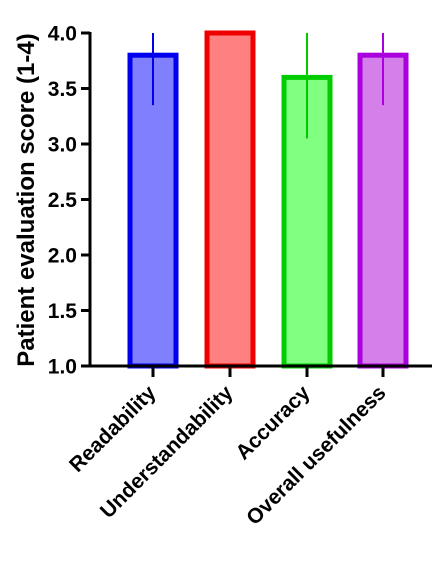  I want to click on y-tick-label: 1.0, so click(62, 367).